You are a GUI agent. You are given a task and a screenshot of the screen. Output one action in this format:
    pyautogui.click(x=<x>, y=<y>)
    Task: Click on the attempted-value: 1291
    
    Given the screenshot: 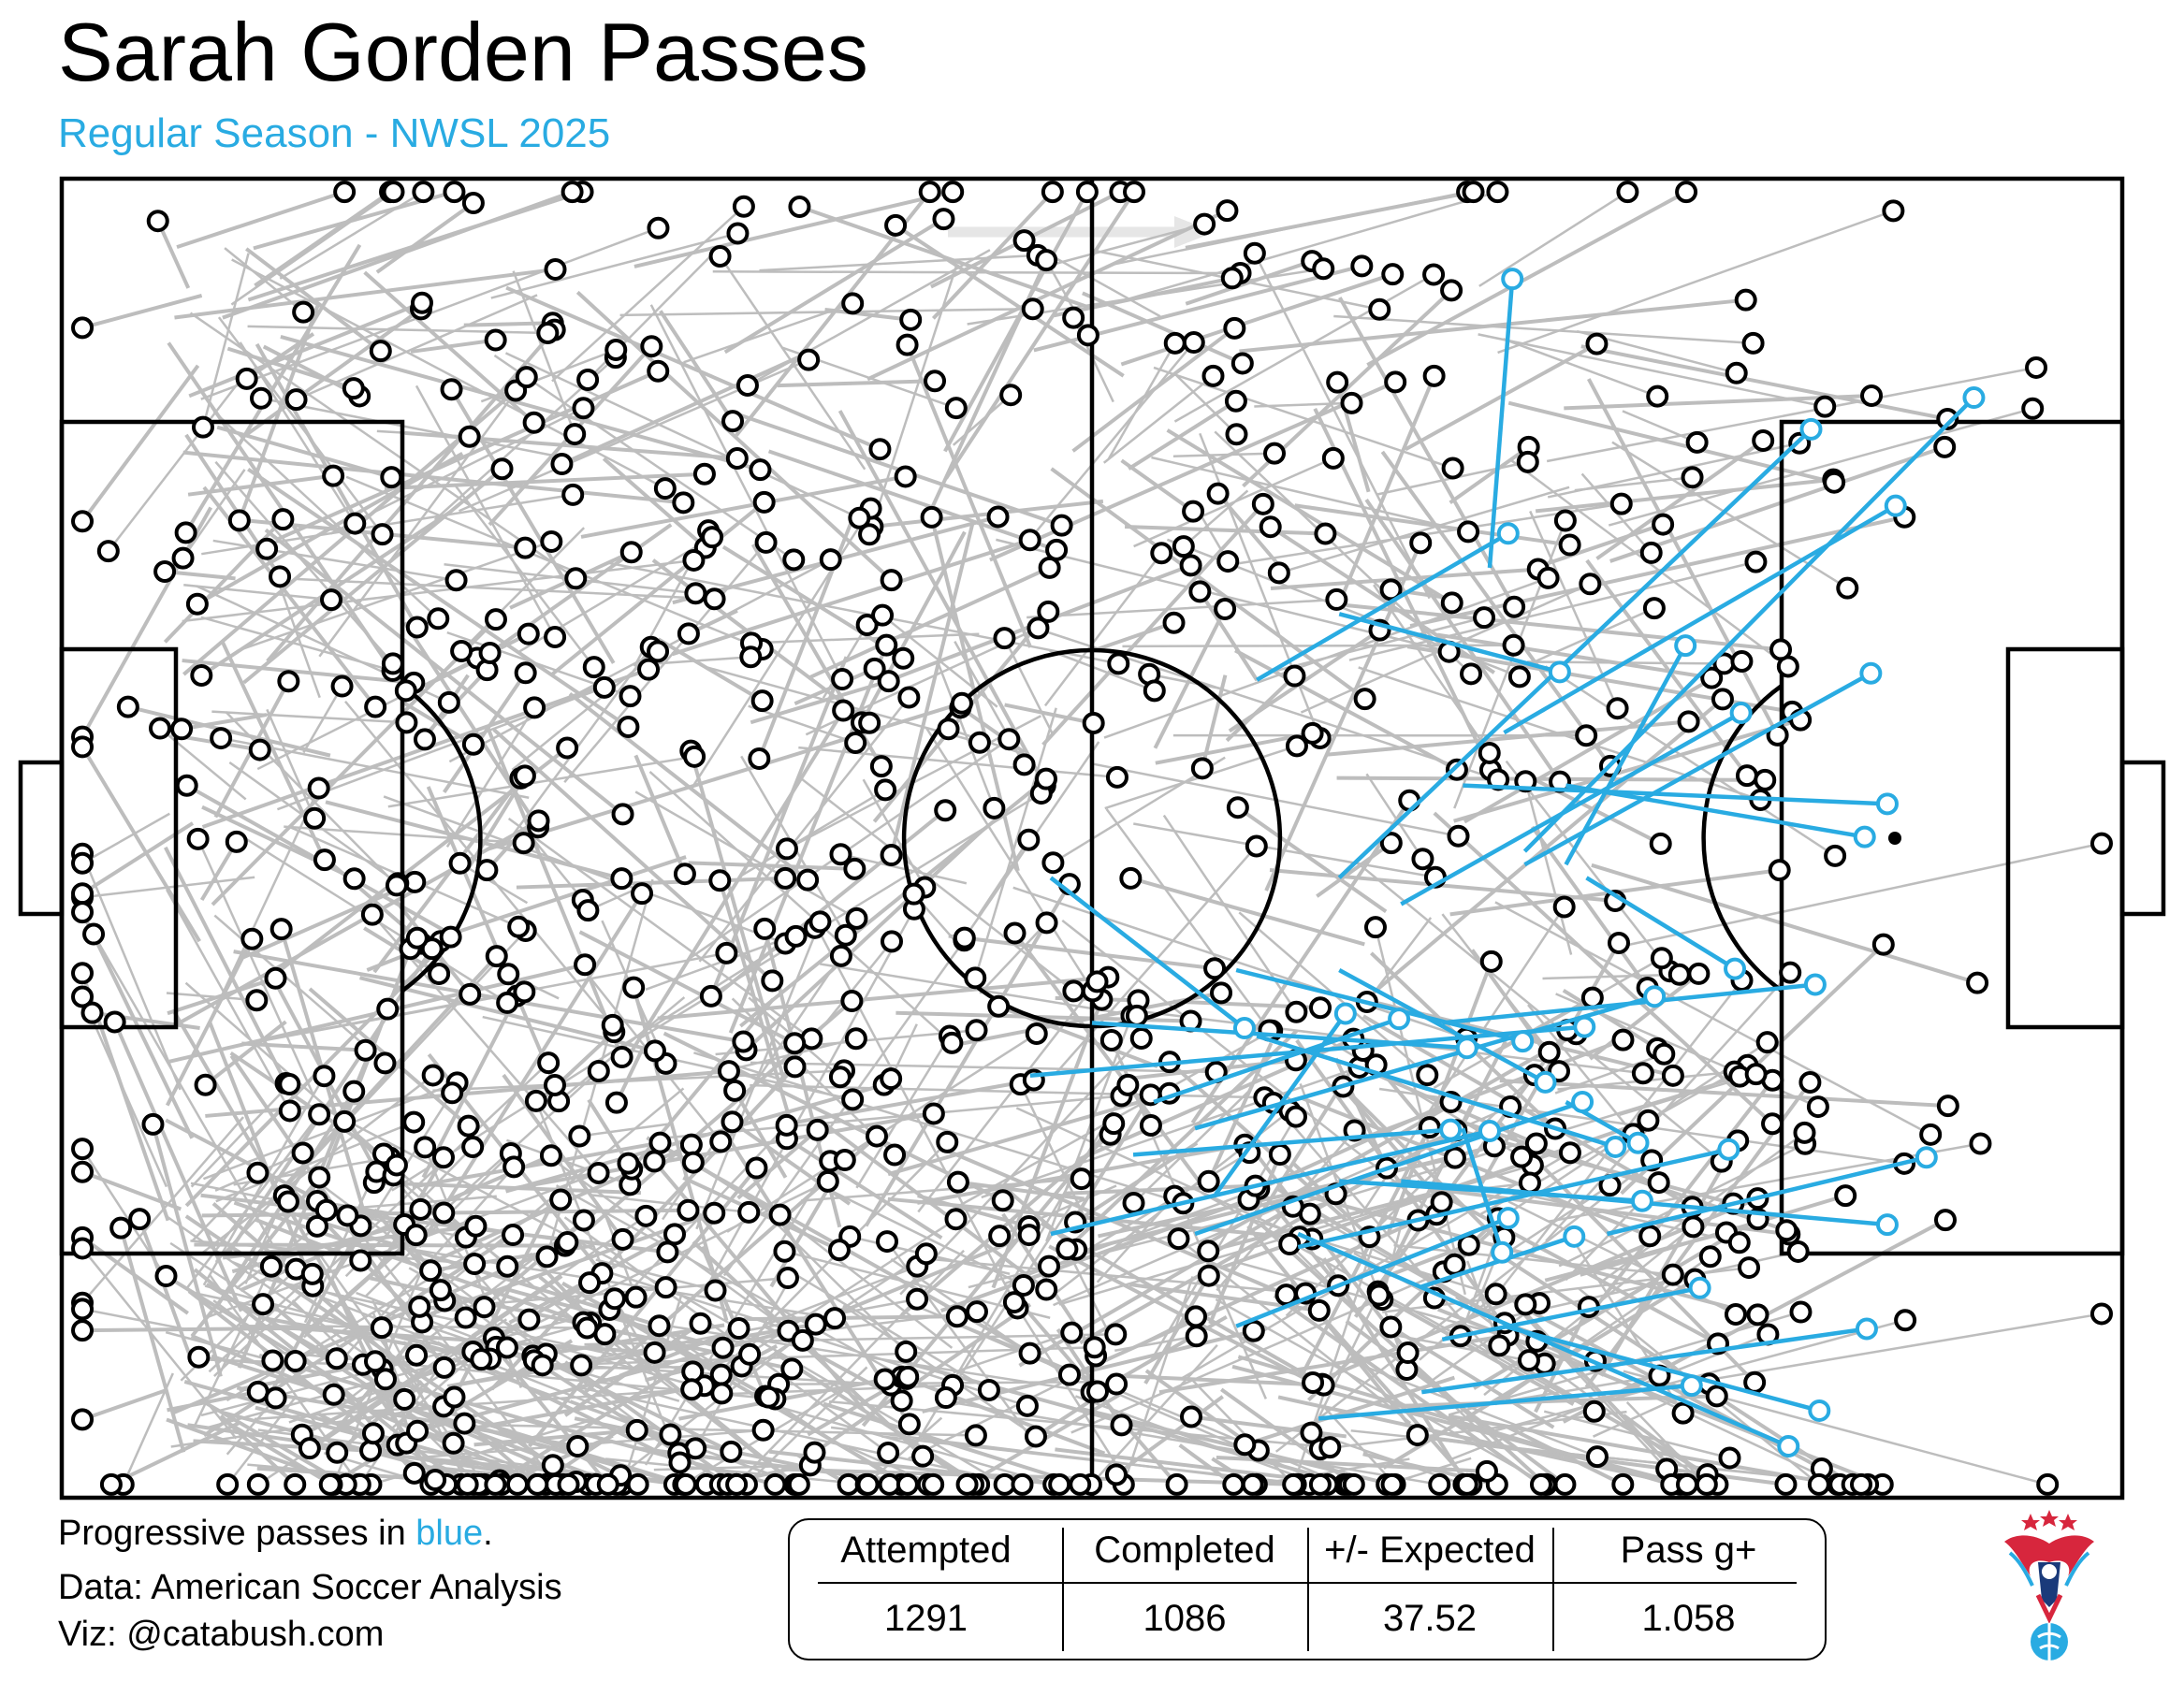 What is the action you would take?
    pyautogui.click(x=926, y=1618)
    